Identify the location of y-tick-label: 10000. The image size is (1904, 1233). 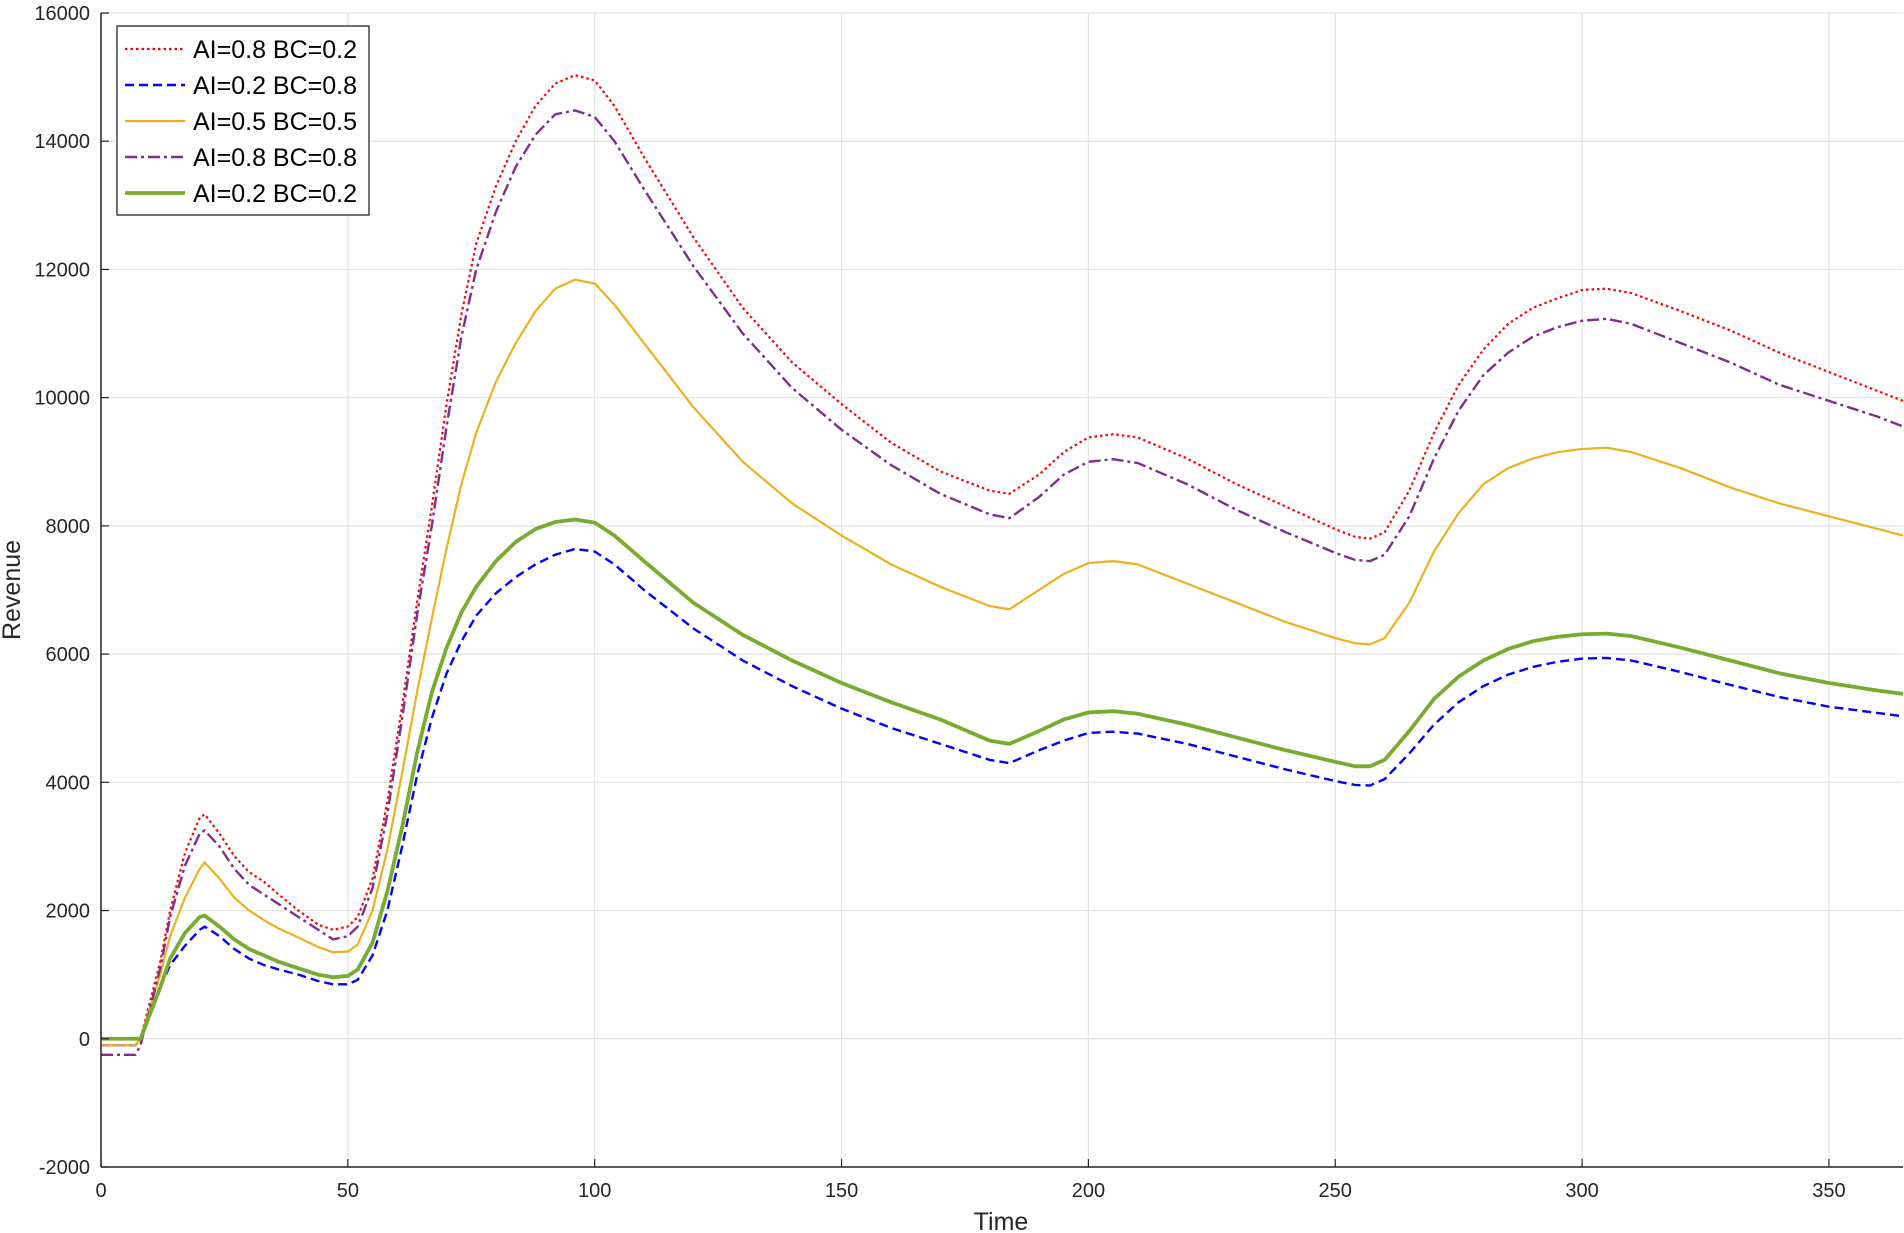
(62, 399).